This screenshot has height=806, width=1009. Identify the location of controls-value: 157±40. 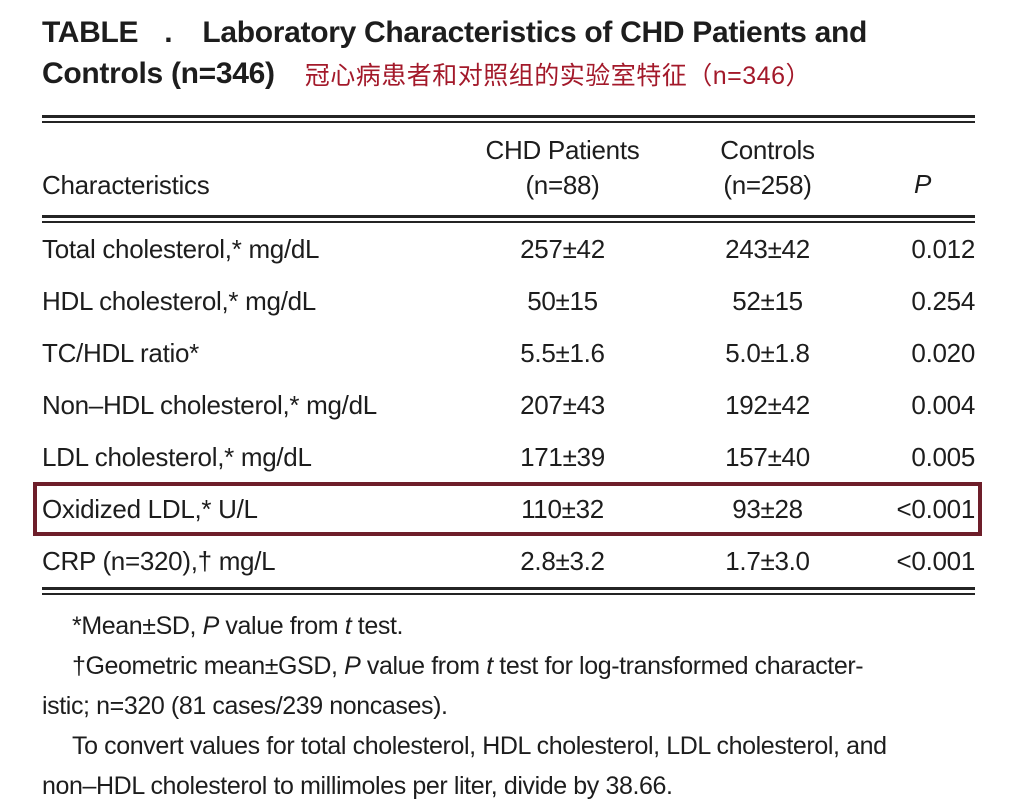
(767, 456).